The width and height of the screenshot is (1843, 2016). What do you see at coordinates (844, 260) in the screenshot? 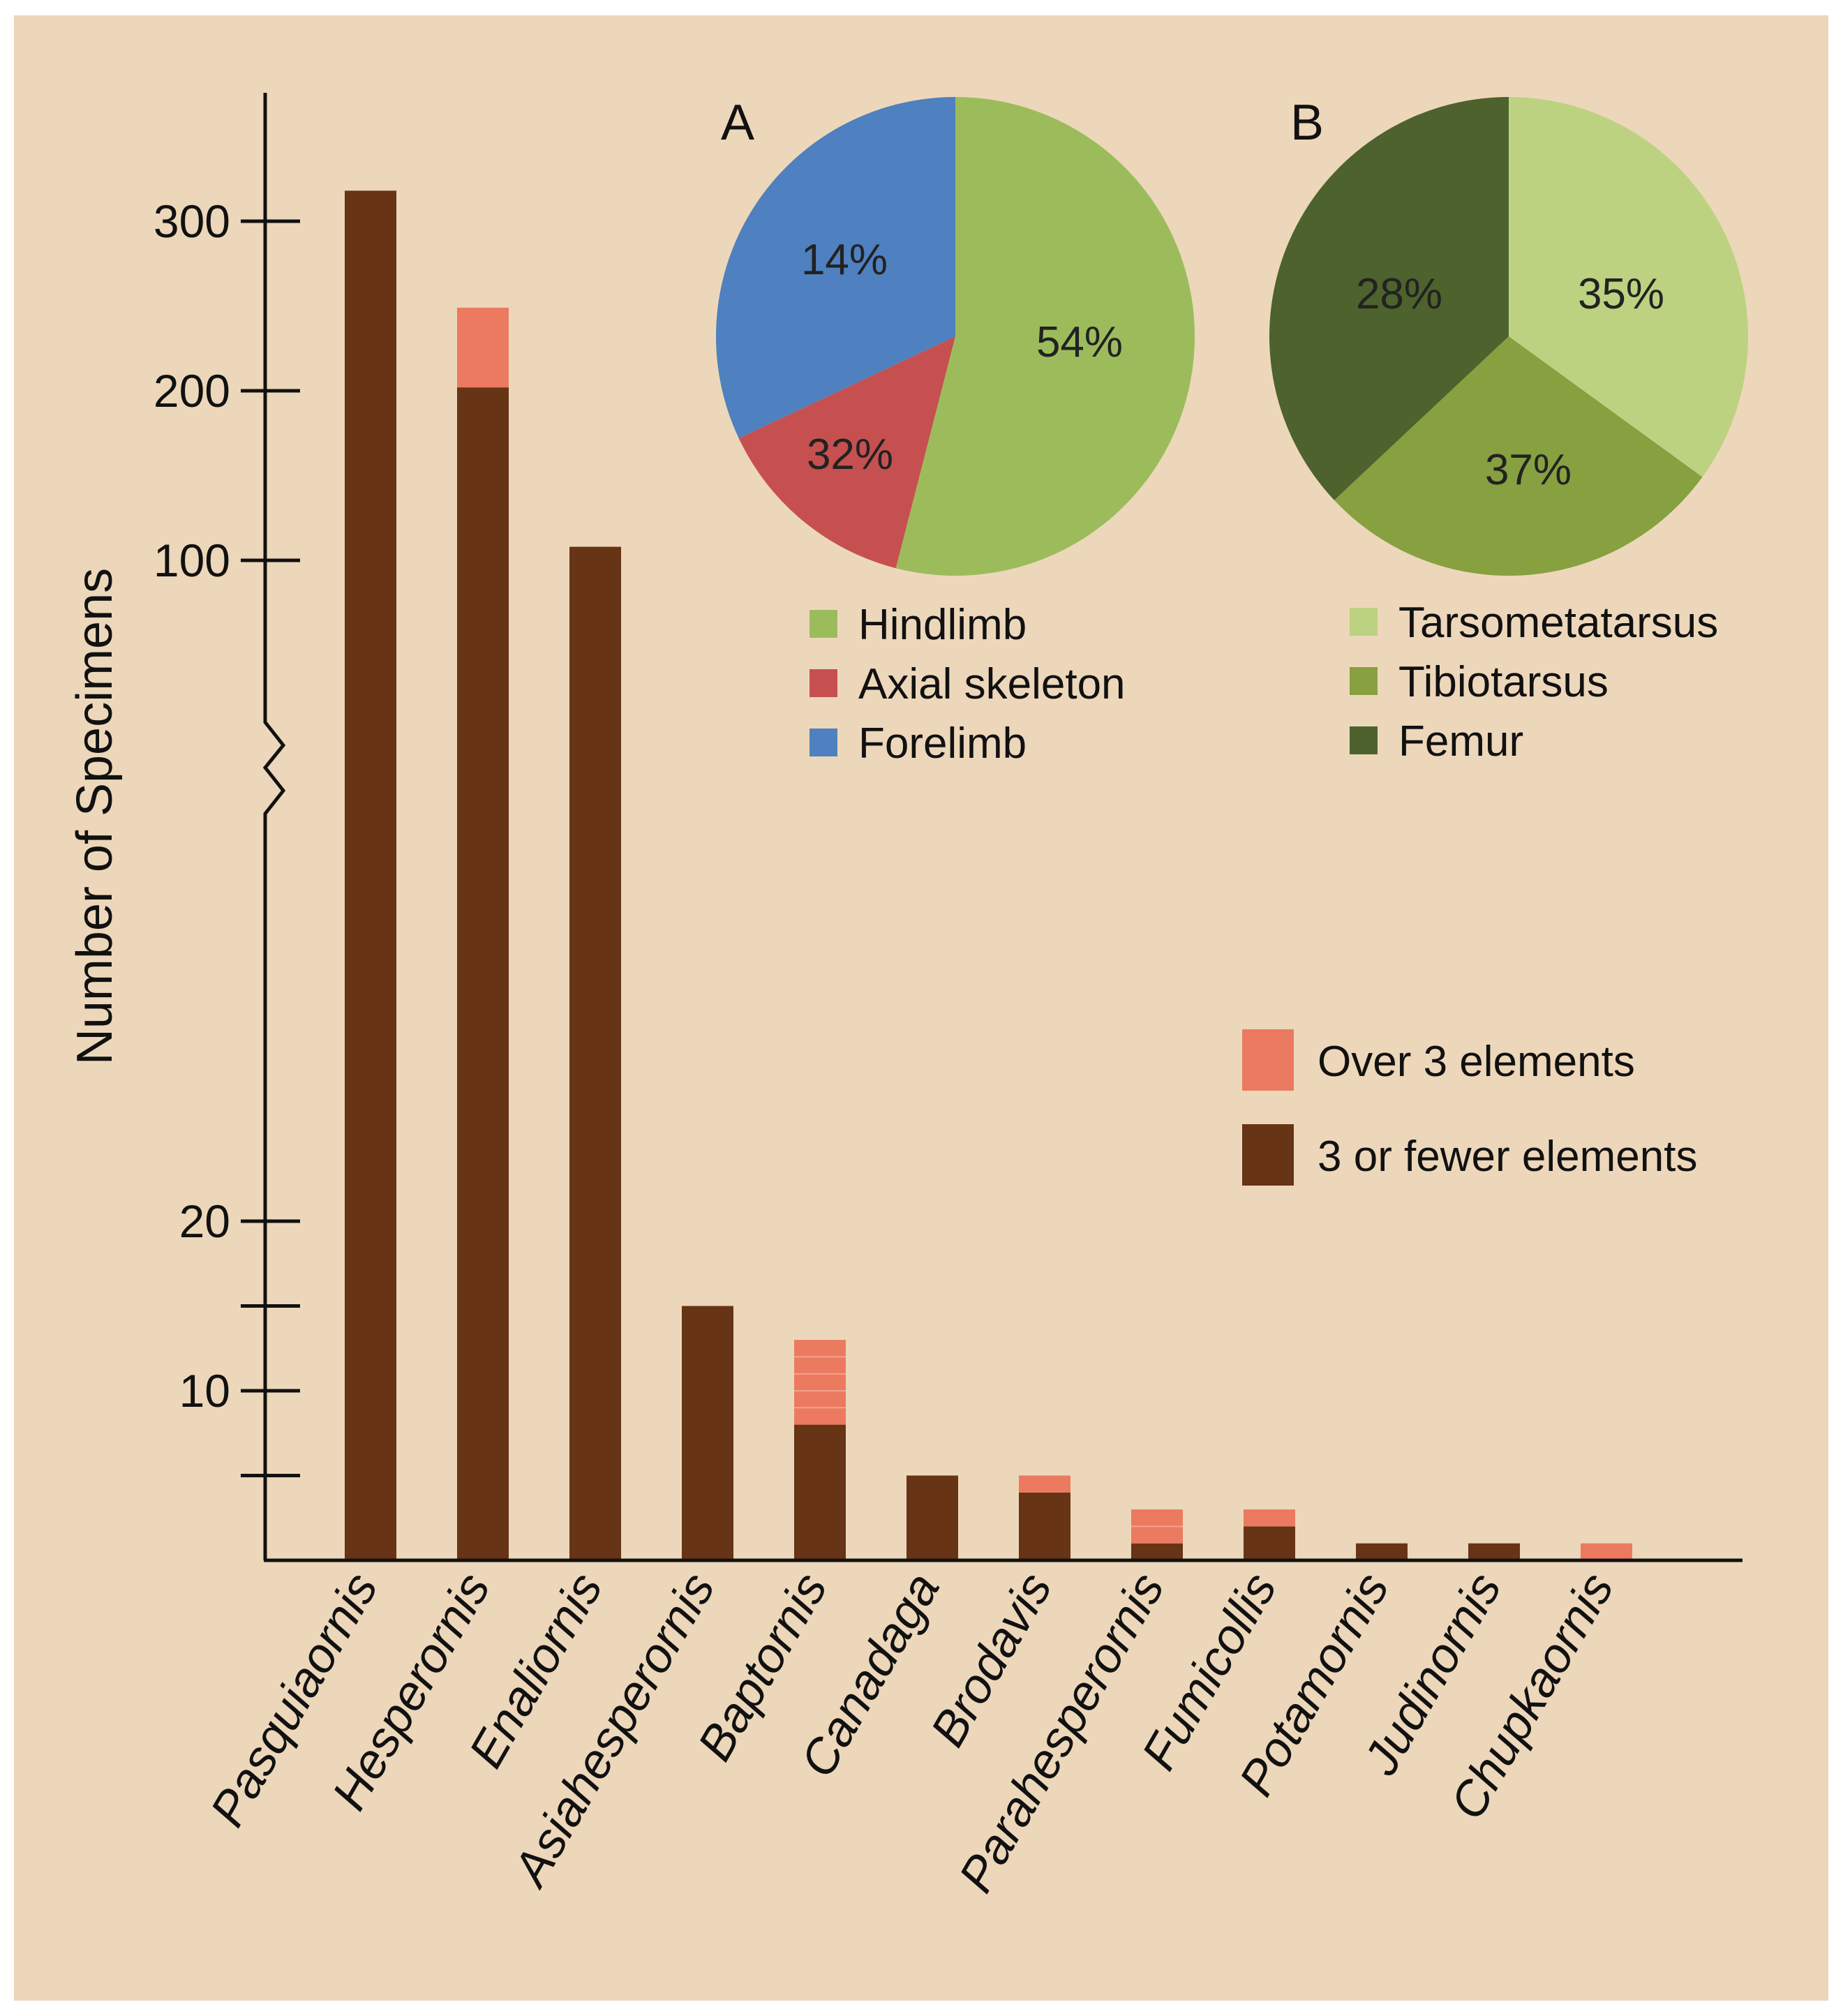
I see `pie-slice-label: 14%` at bounding box center [844, 260].